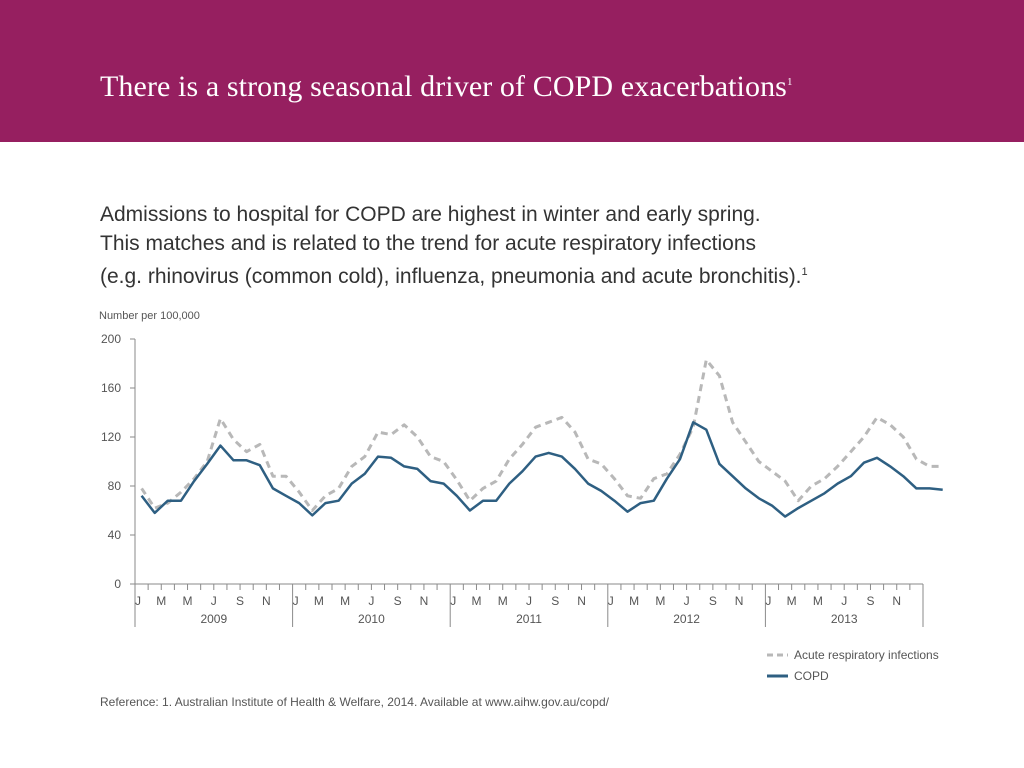 This screenshot has height=768, width=1024. I want to click on year-label: 2011, so click(529, 619).